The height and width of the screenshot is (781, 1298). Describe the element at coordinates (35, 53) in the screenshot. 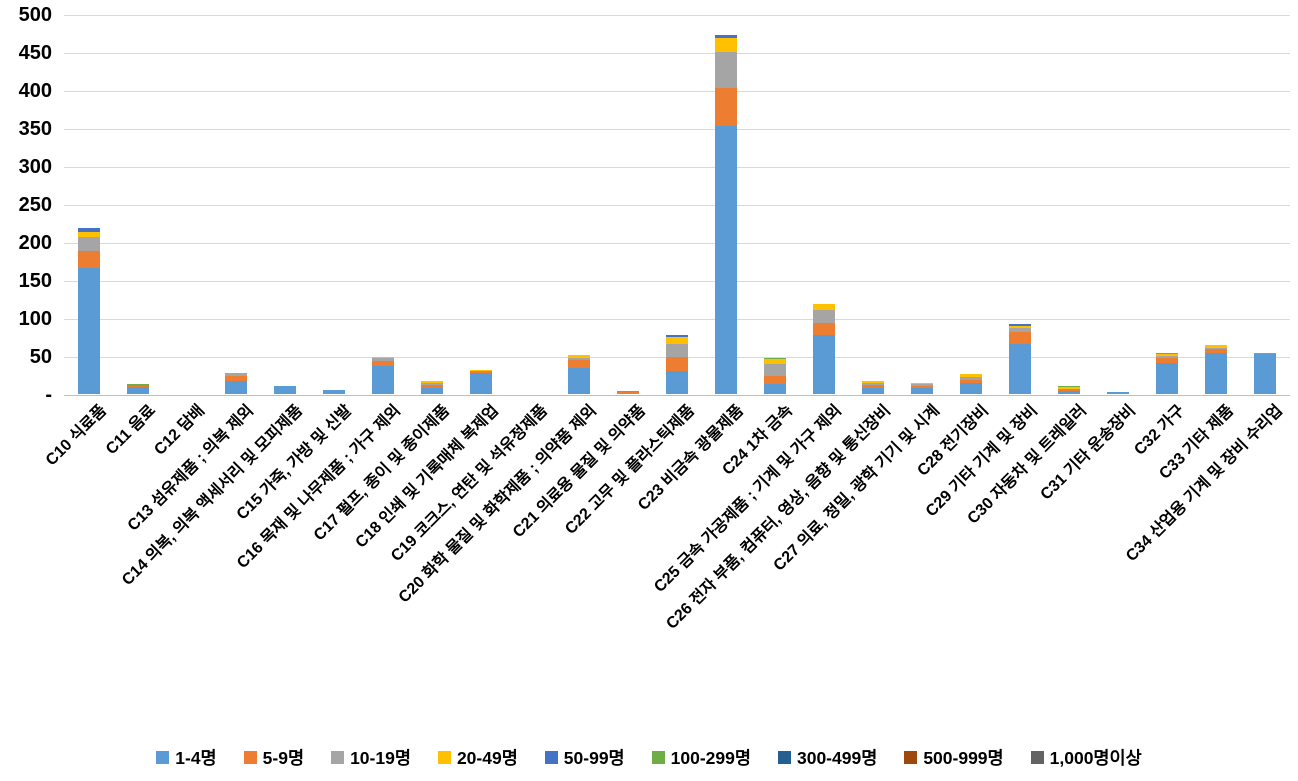

I see `y-tick-label: 450` at that location.